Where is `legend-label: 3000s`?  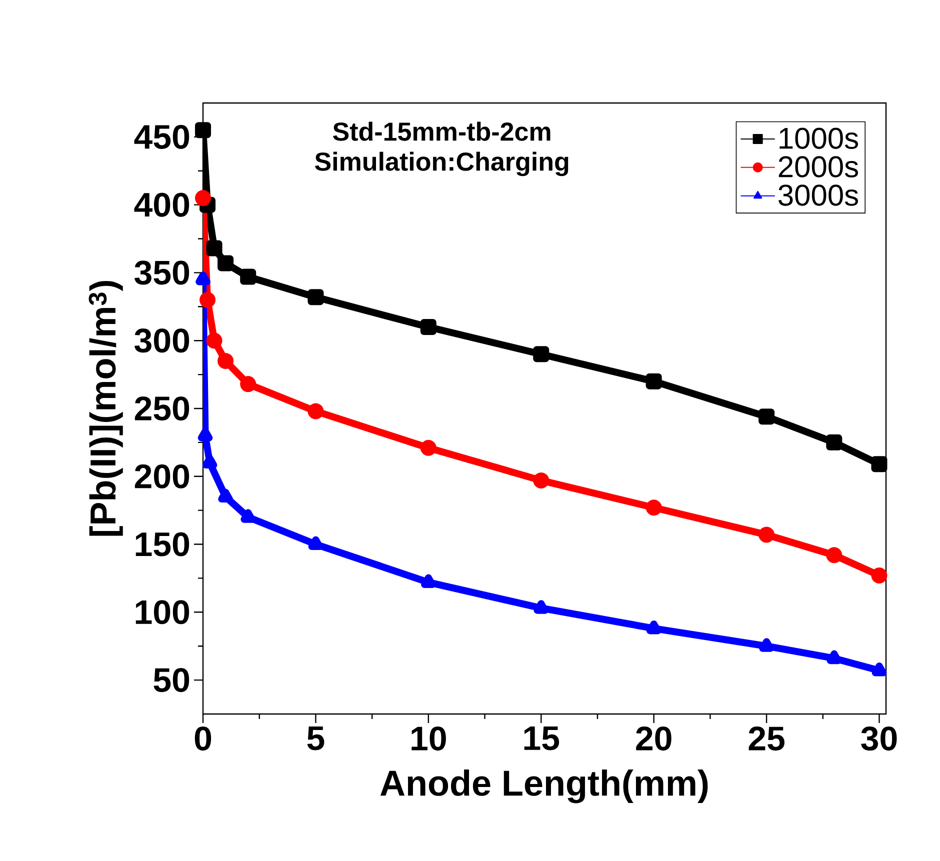
legend-label: 3000s is located at coordinates (818, 195).